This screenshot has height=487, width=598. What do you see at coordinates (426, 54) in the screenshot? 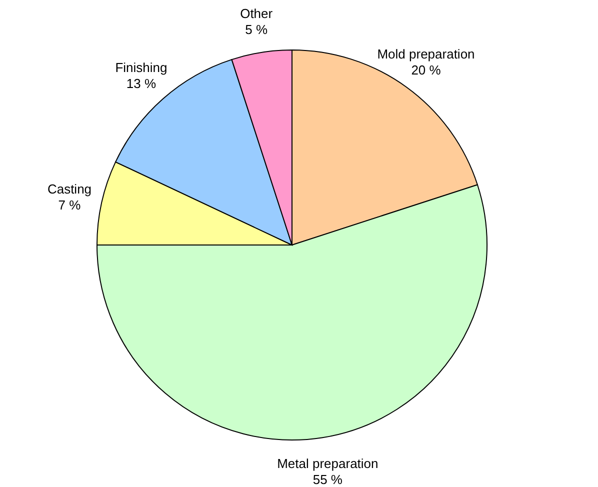
I see `slice-label: Mold preparation` at bounding box center [426, 54].